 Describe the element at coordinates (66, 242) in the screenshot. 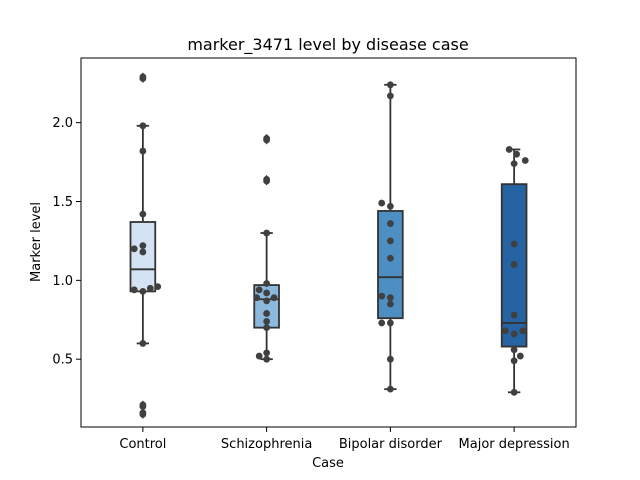

I see `y-axis: 0.5 1.0 1.5 2.0` at that location.